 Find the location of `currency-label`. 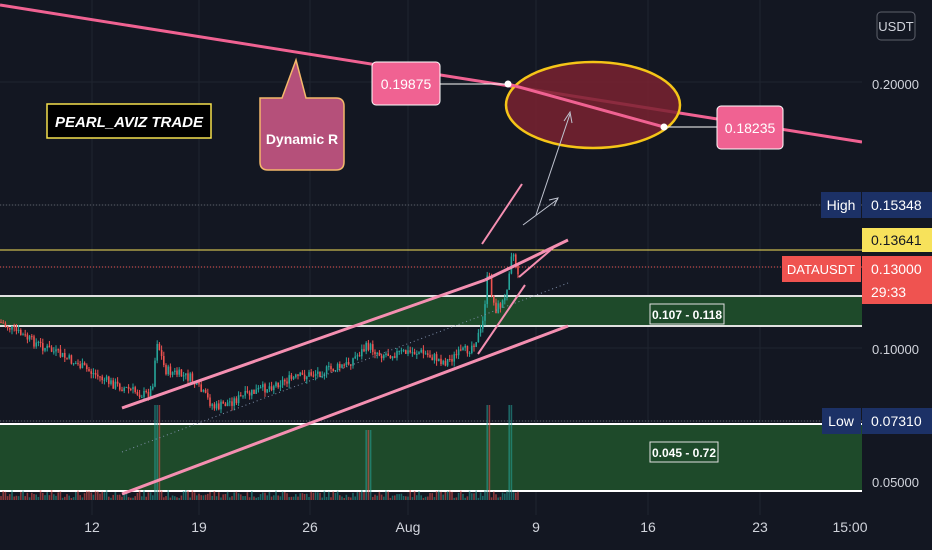

currency-label is located at coordinates (896, 26).